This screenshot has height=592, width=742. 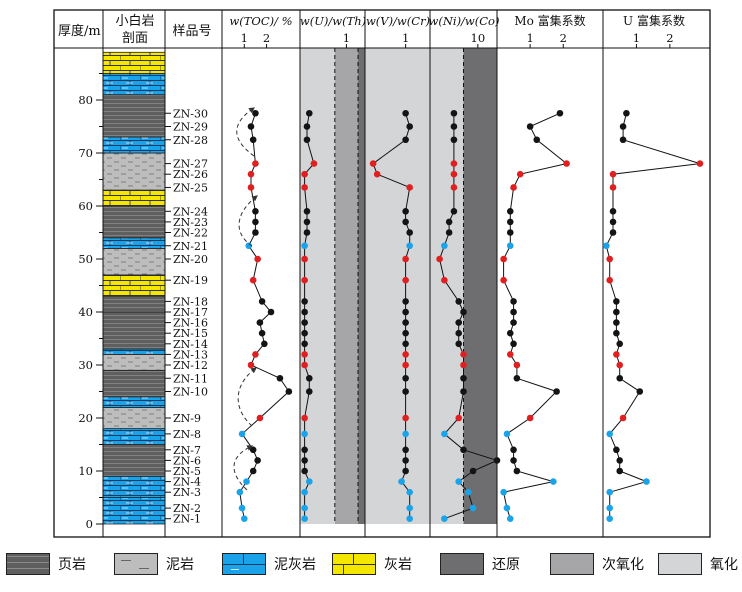 What do you see at coordinates (180, 565) in the screenshot?
I see `legend-label-mudstone: 泥岩` at bounding box center [180, 565].